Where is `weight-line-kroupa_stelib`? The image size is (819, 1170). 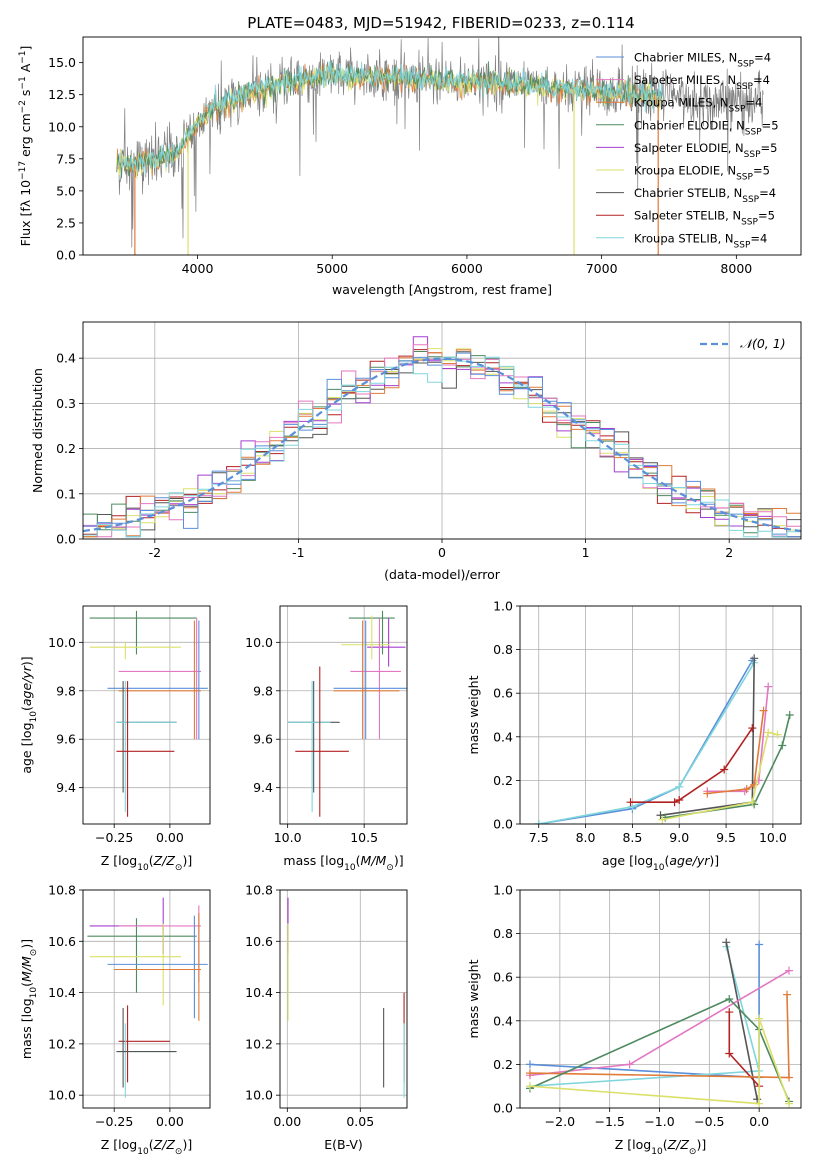
weight-line-kroupa_stelib is located at coordinates (645, 1016).